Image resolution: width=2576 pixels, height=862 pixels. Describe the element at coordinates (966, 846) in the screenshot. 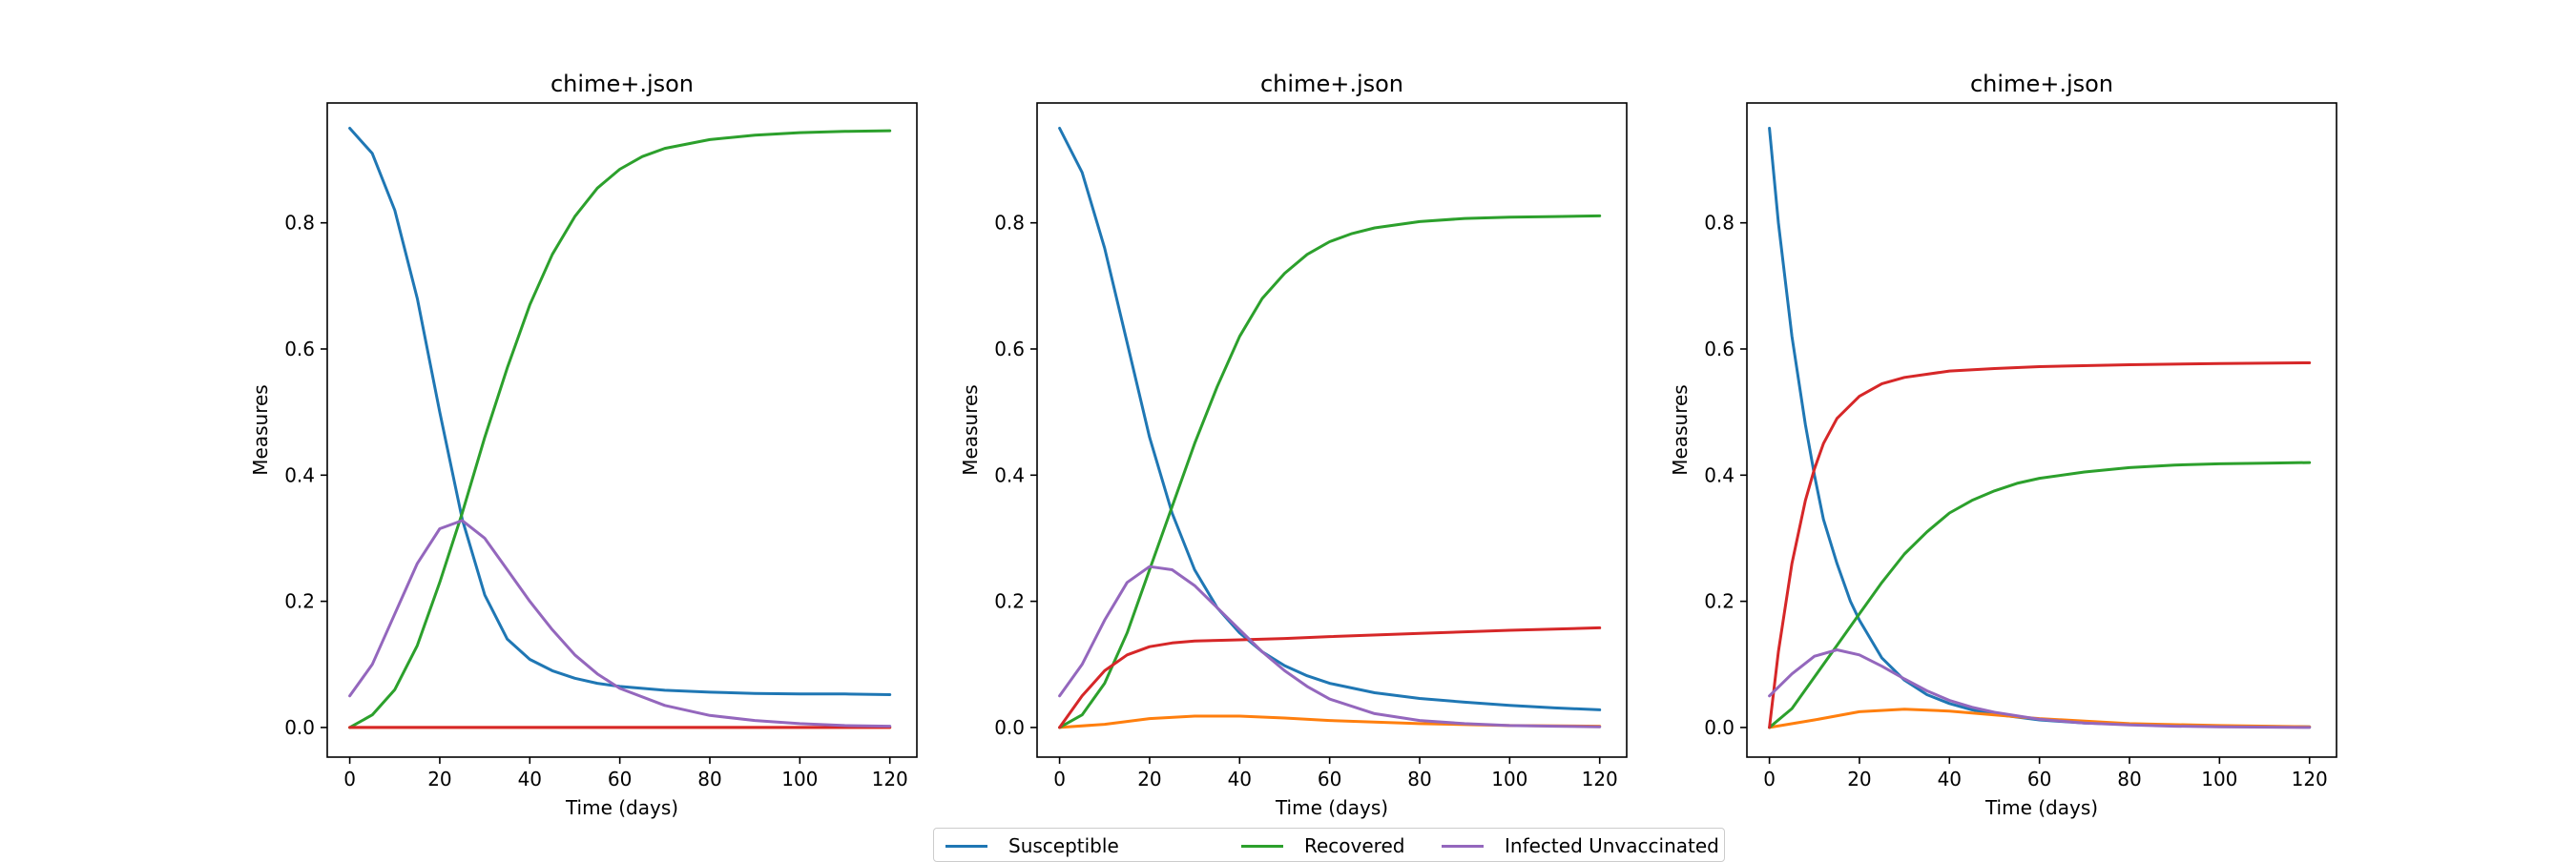

I see `legend-swatch-susceptible` at that location.